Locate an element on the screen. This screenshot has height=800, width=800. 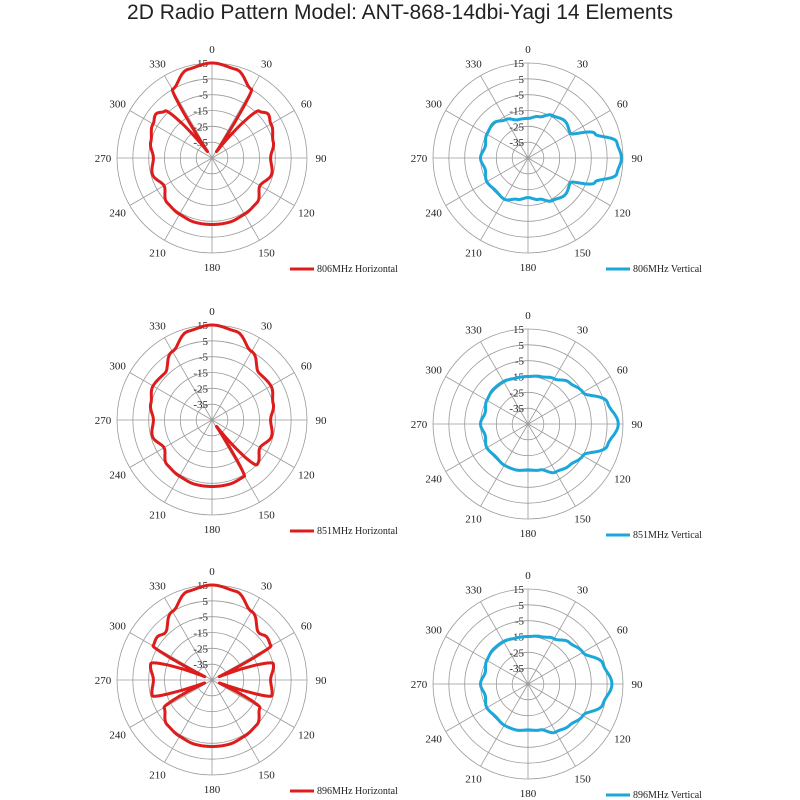
legend-label: 896MHz Horizontal is located at coordinates (357, 791).